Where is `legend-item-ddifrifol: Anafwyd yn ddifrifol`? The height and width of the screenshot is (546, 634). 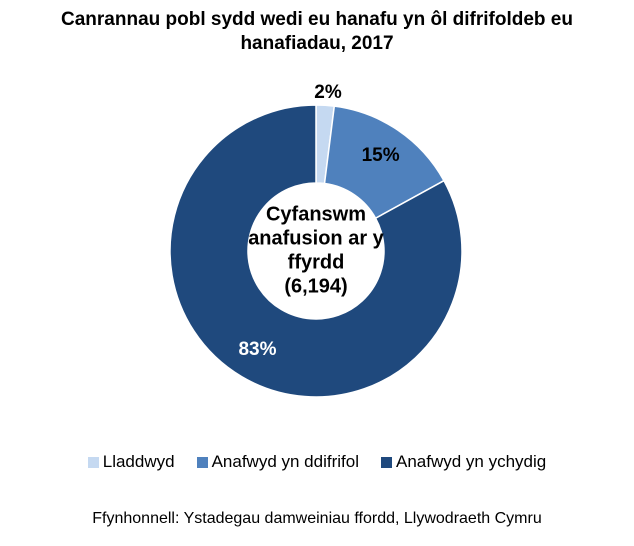
legend-item-ddifrifol: Anafwyd yn ddifrifol is located at coordinates (277, 462).